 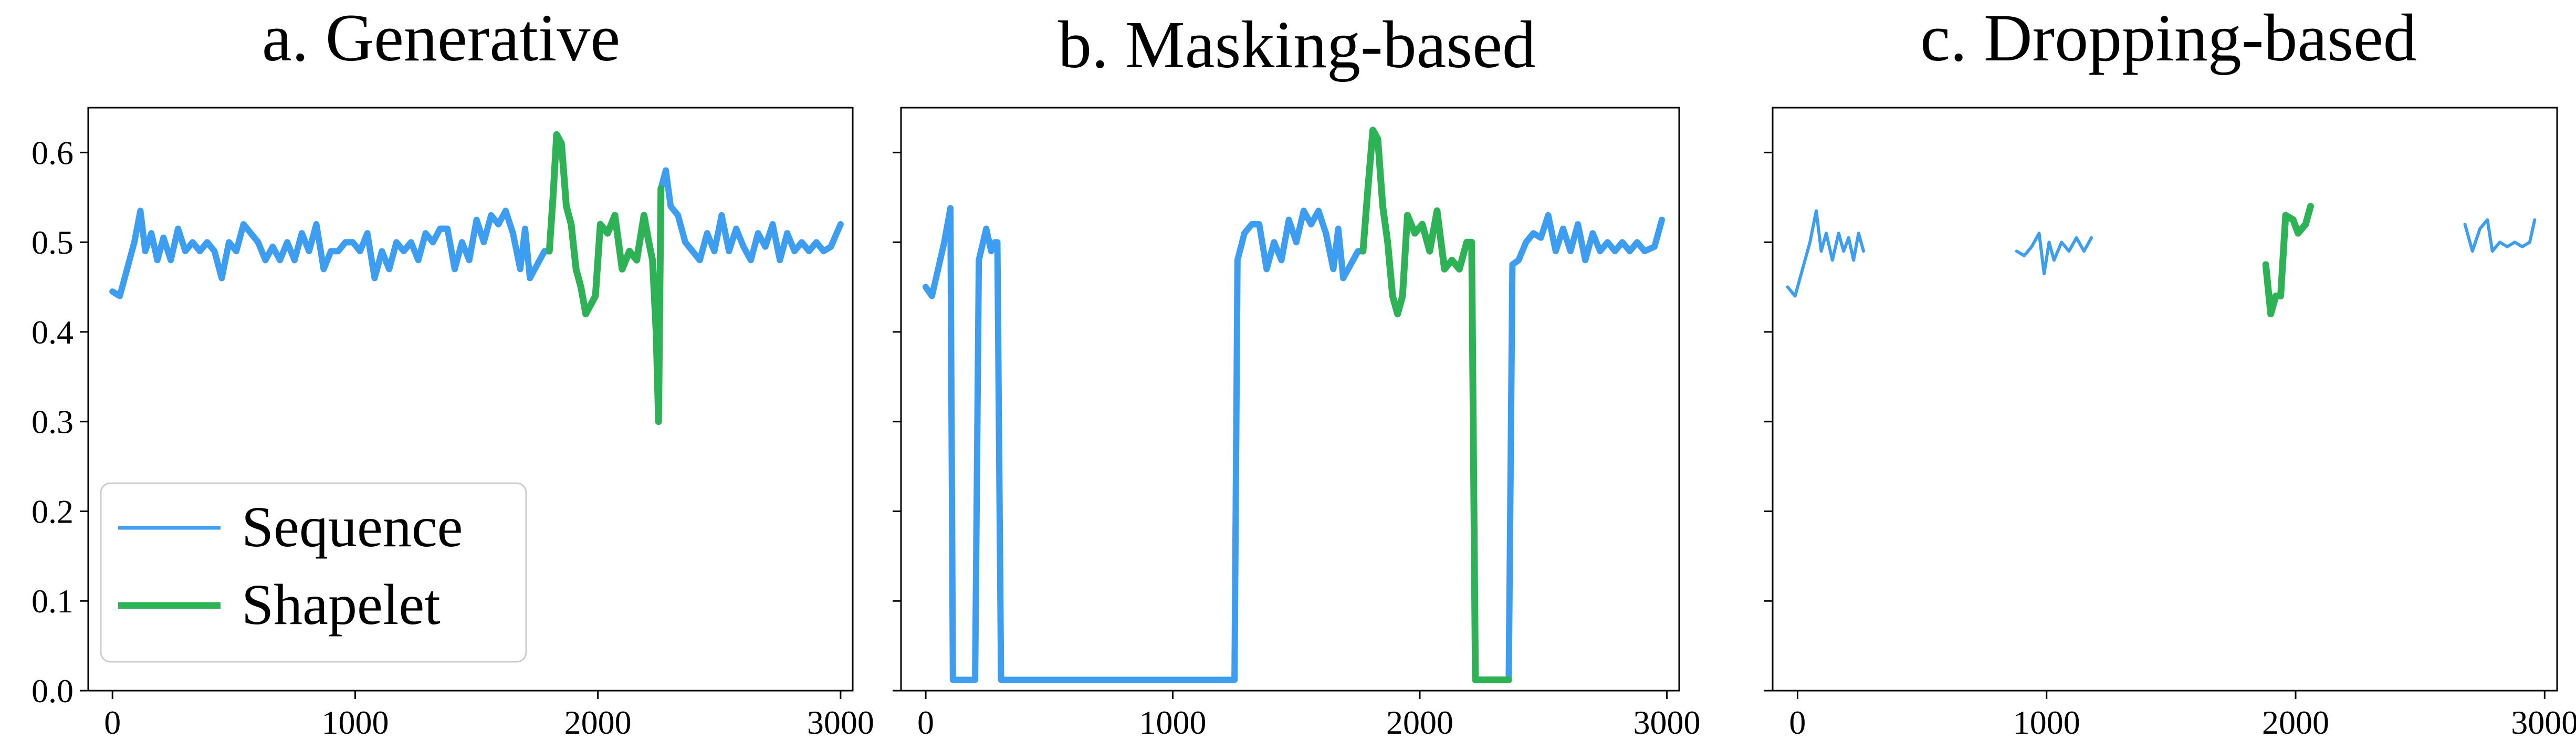 I want to click on y-tick-label: 0.4, so click(x=53, y=332).